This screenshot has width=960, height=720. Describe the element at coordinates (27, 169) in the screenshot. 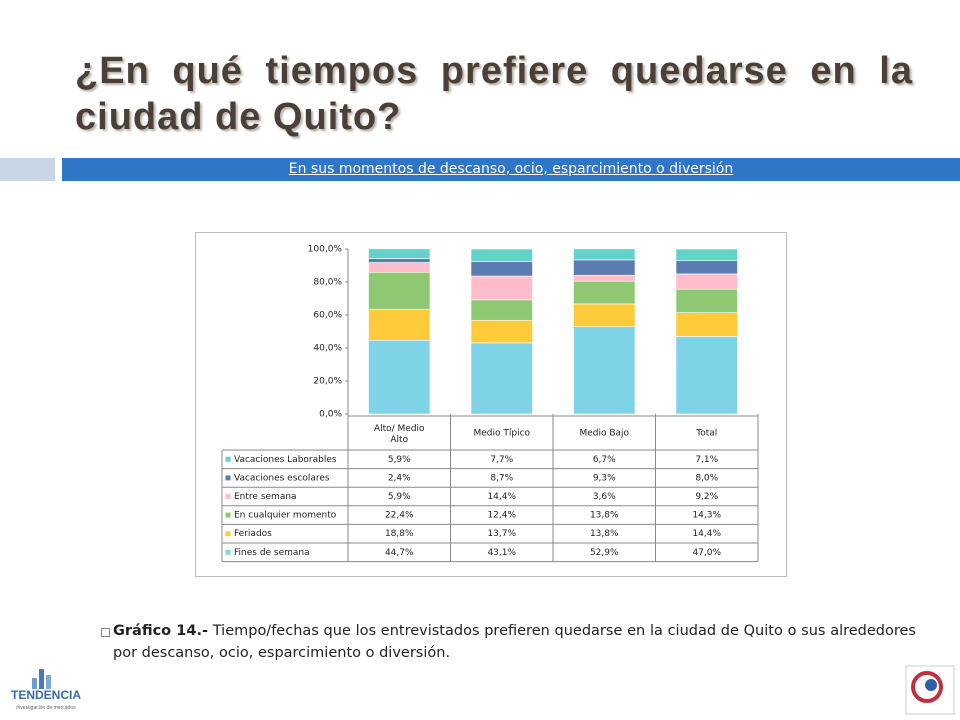

I see `decor-square` at that location.